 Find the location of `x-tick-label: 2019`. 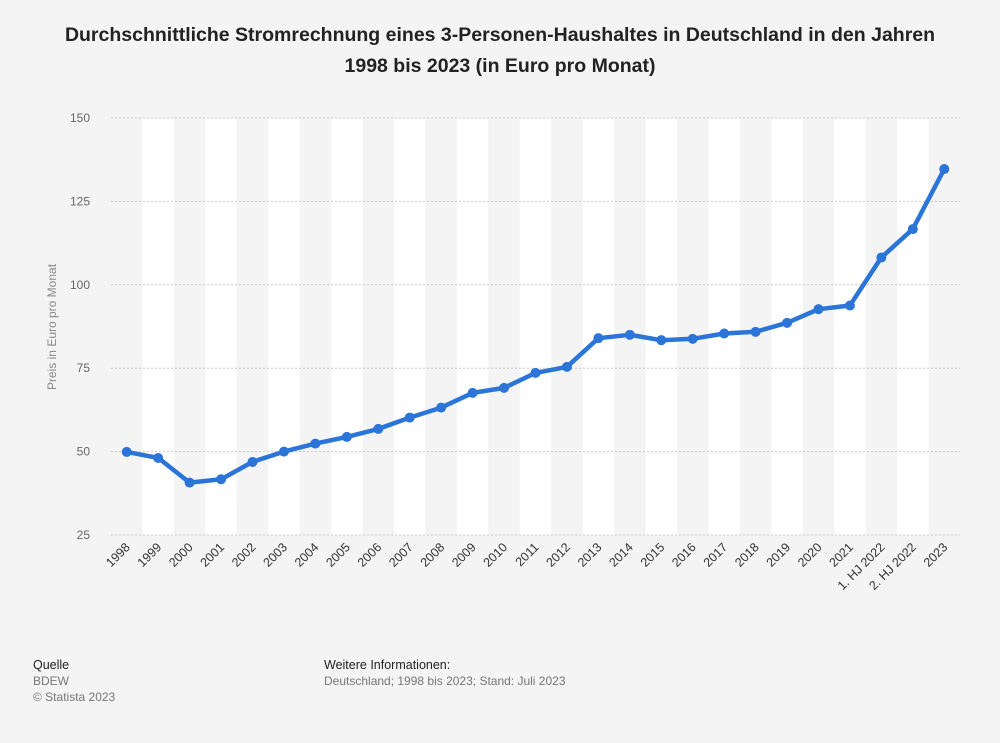

x-tick-label: 2019 is located at coordinates (779, 555).